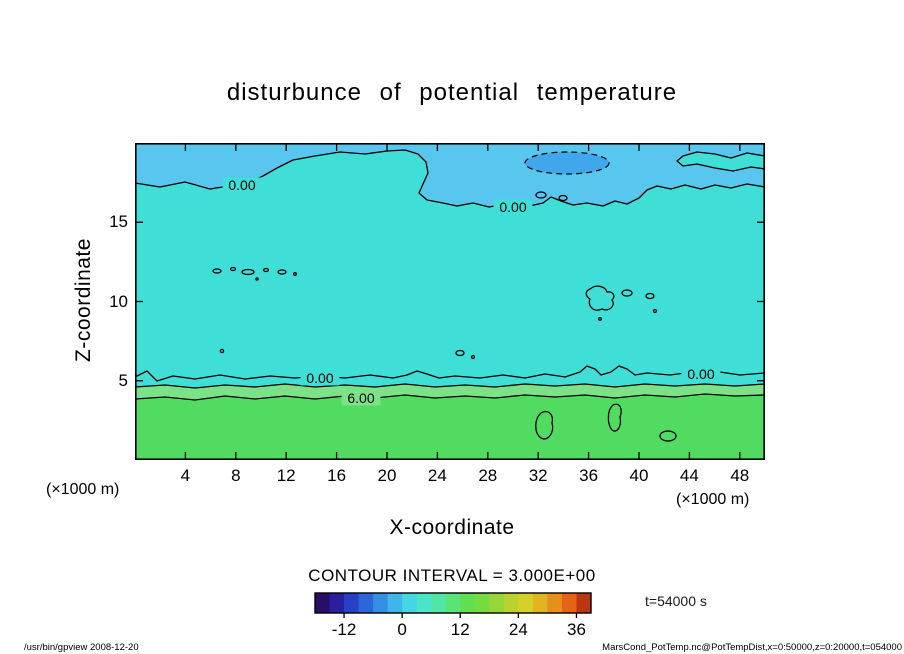 The image size is (904, 654). Describe the element at coordinates (83, 489) in the screenshot. I see `y-axis-unit: (×1000 m)` at that location.